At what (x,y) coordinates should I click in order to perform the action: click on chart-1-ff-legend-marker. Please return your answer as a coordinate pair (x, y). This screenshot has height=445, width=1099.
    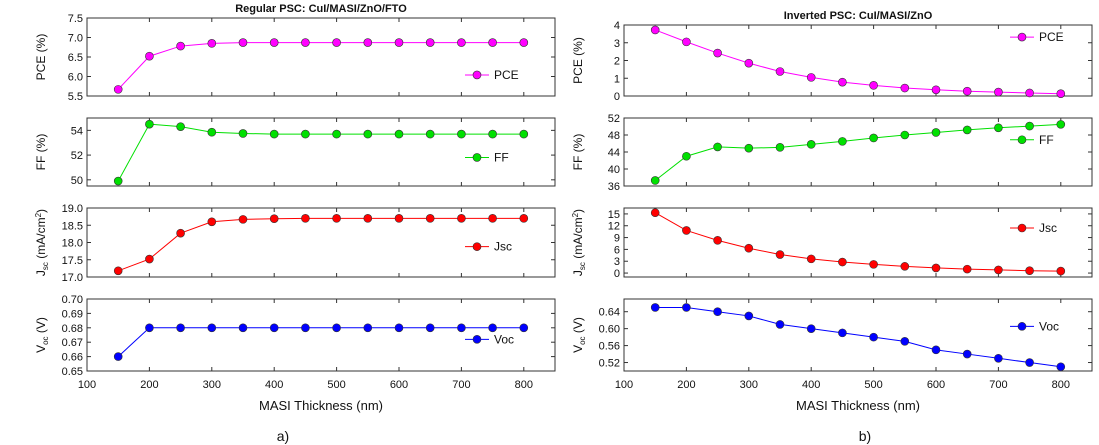
    Looking at the image, I should click on (1022, 140).